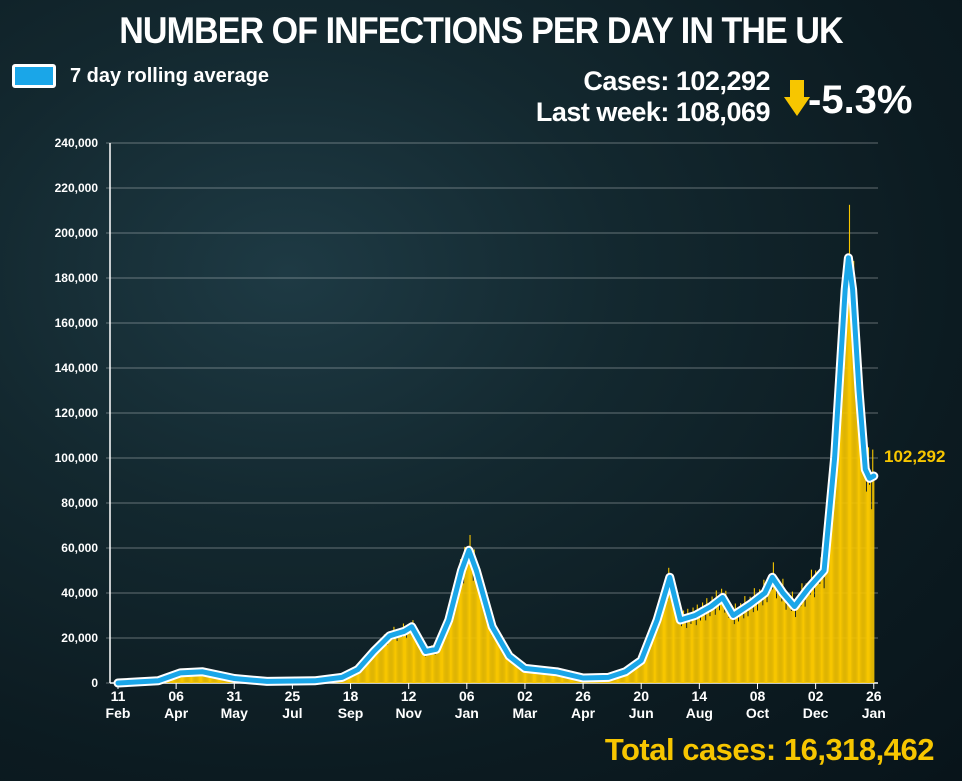  What do you see at coordinates (699, 713) in the screenshot?
I see `x-tick-month: Aug` at bounding box center [699, 713].